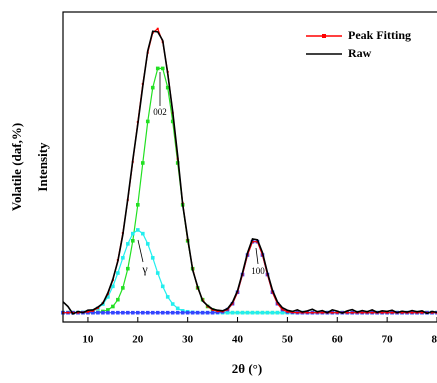 The image size is (437, 383). What do you see at coordinates (198, 168) in the screenshot?
I see `annotation-arrows` at bounding box center [198, 168].